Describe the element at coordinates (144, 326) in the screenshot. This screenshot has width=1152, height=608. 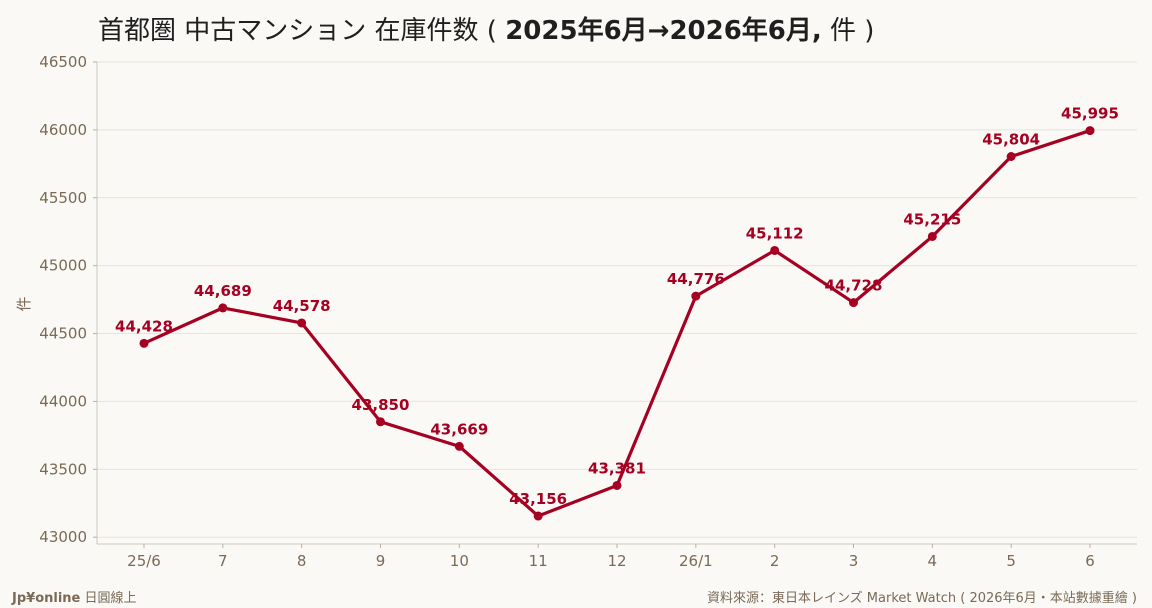
I see `data-label: 44,428` at that location.